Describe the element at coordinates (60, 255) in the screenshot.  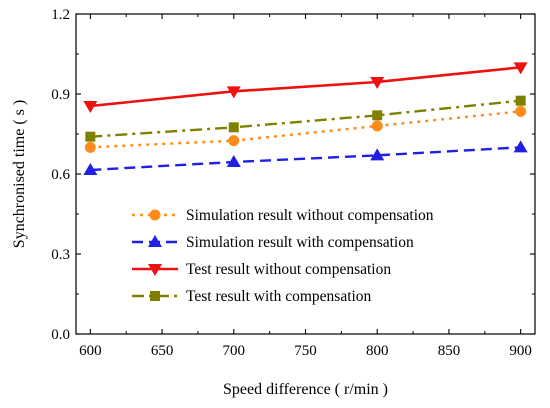
I see `y-tick-label: 0.3` at that location.